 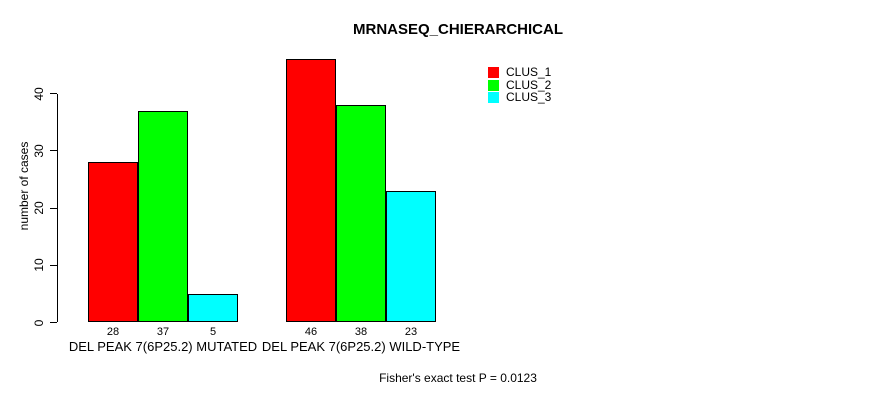 What do you see at coordinates (113, 242) in the screenshot?
I see `bar-clus_1-group1` at bounding box center [113, 242].